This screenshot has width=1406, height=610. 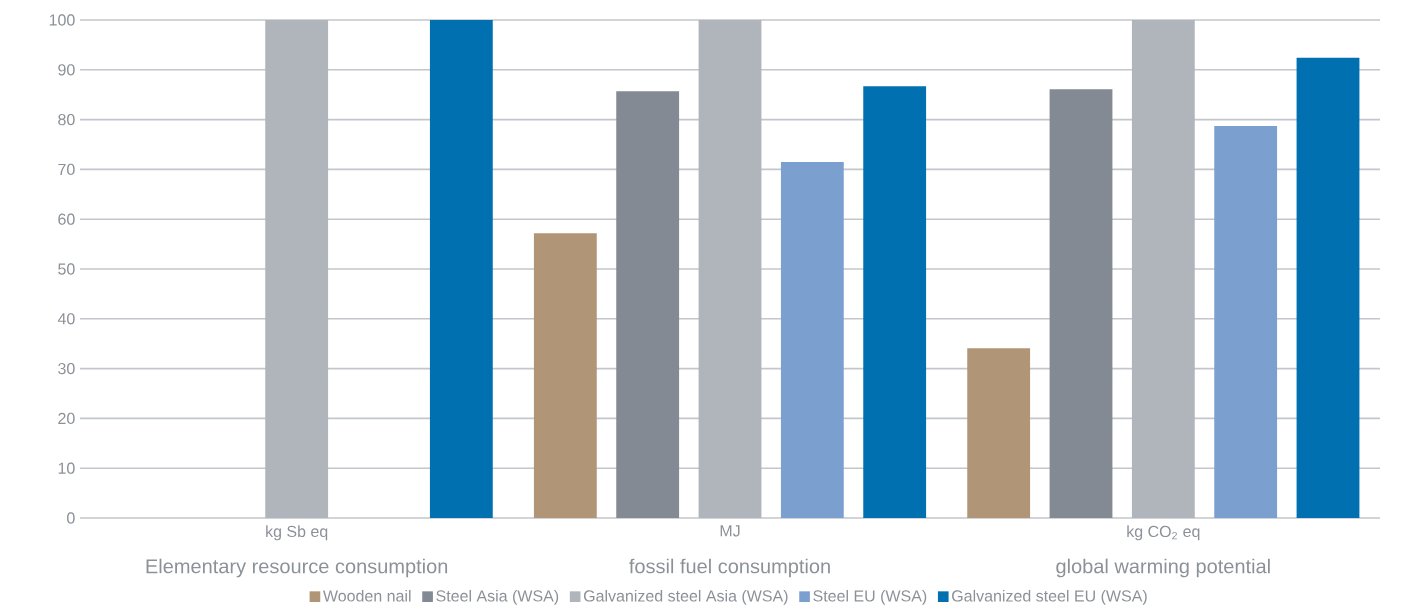 What do you see at coordinates (685, 597) in the screenshot?
I see `legend-label: Galvanized steel Asia (WSA)` at bounding box center [685, 597].